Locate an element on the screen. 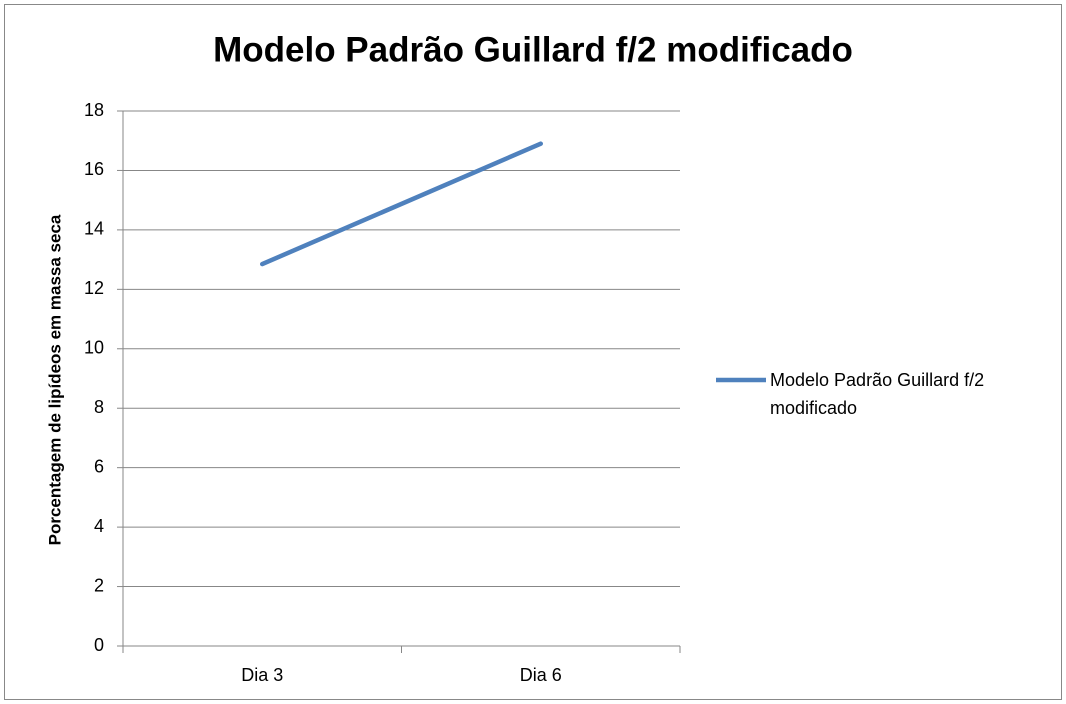 The image size is (1066, 704). x-tick-label: Dia 6 is located at coordinates (541, 675).